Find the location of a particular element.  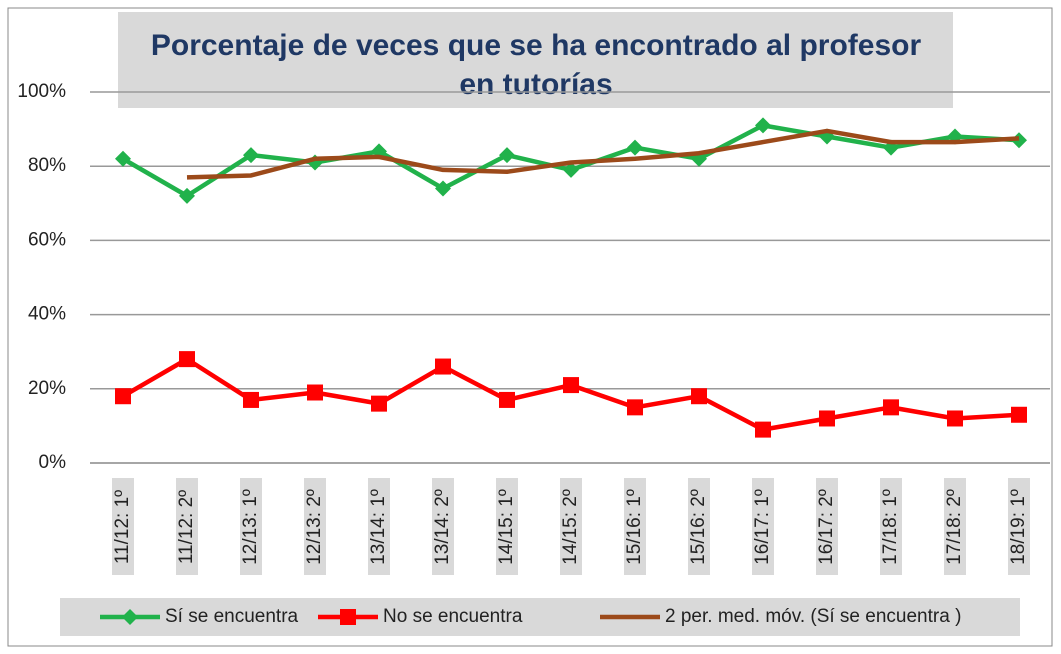

x-tick-label: 16/17: 2º is located at coordinates (826, 527).